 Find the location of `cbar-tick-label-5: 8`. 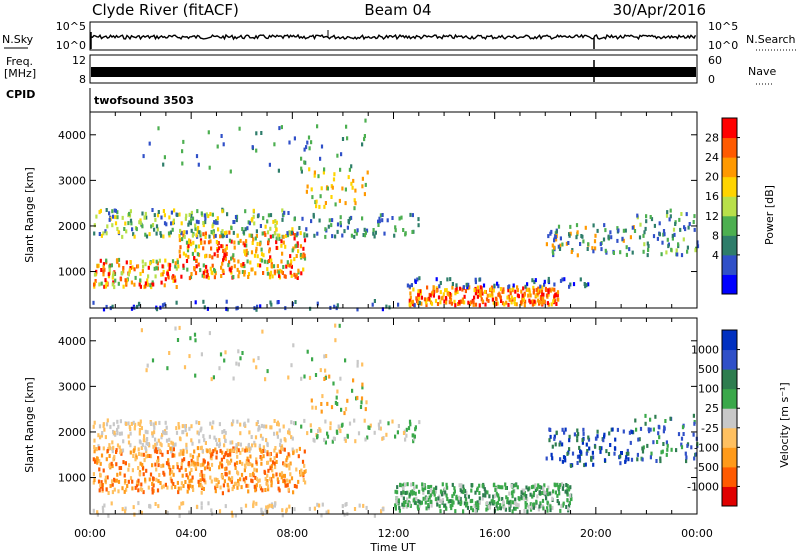

cbar-tick-label-5: 8 is located at coordinates (715, 235).